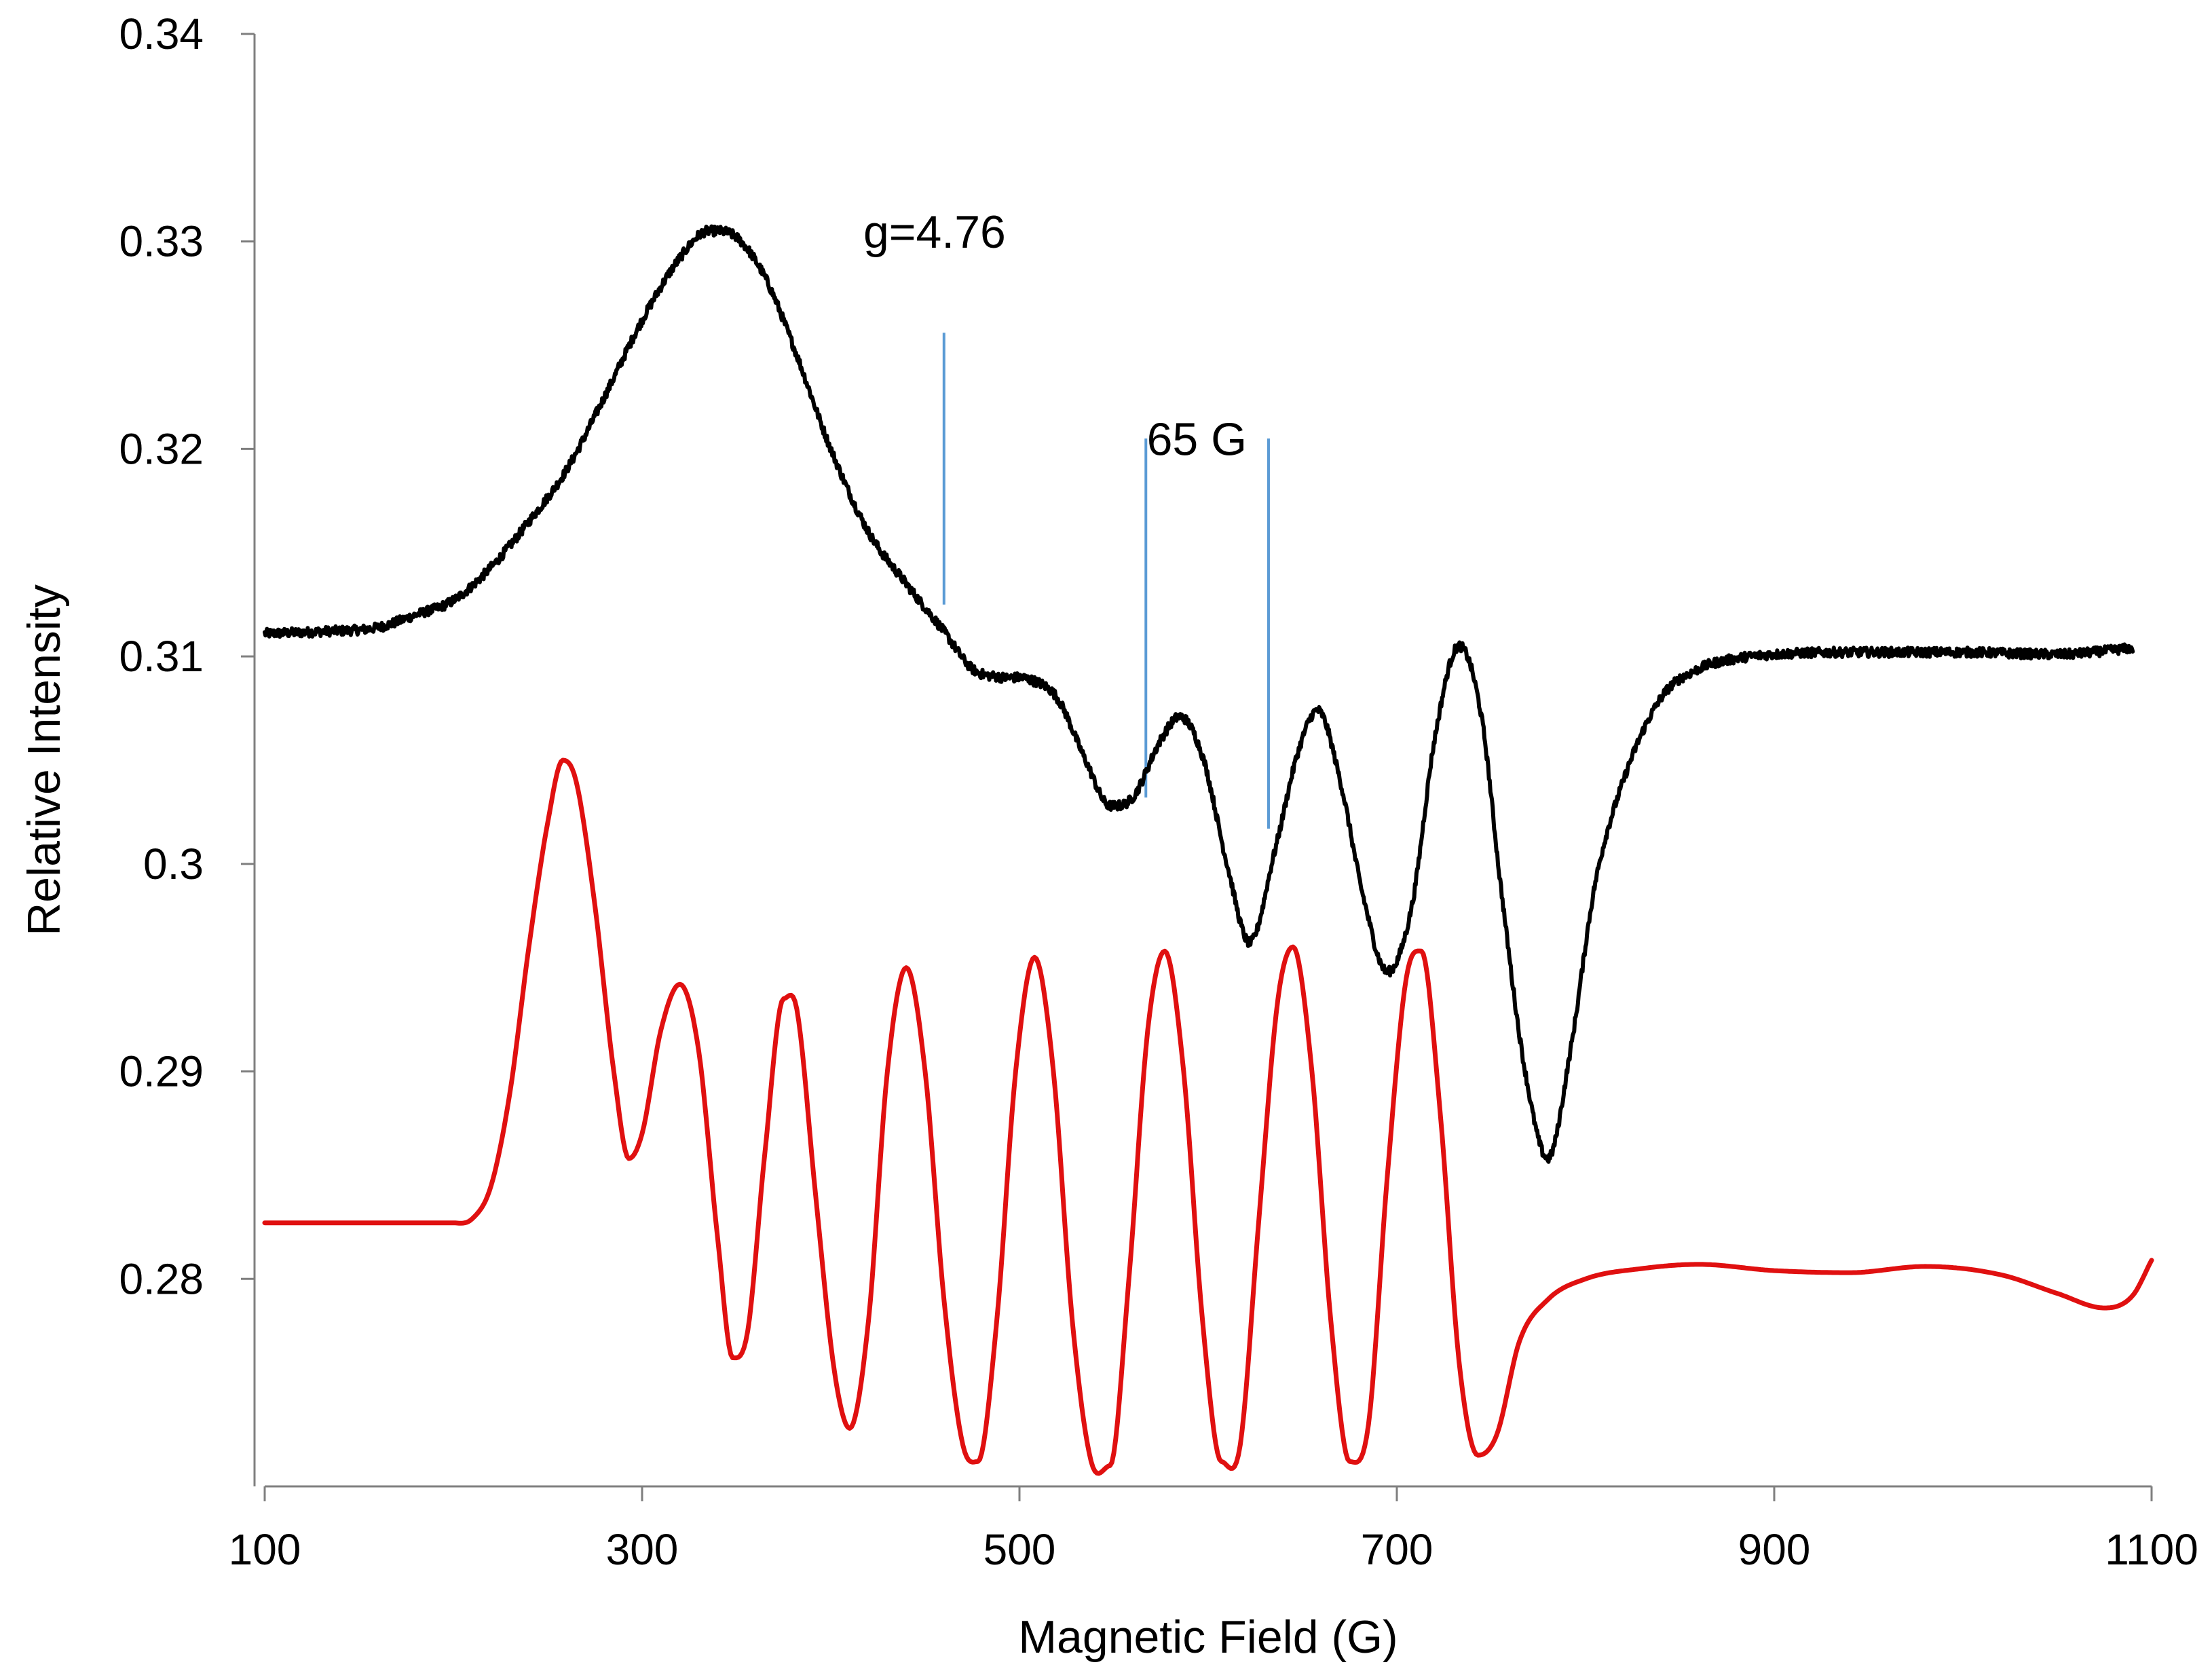 This screenshot has height=1671, width=2212. I want to click on x-tick-label: 500, so click(1019, 1549).